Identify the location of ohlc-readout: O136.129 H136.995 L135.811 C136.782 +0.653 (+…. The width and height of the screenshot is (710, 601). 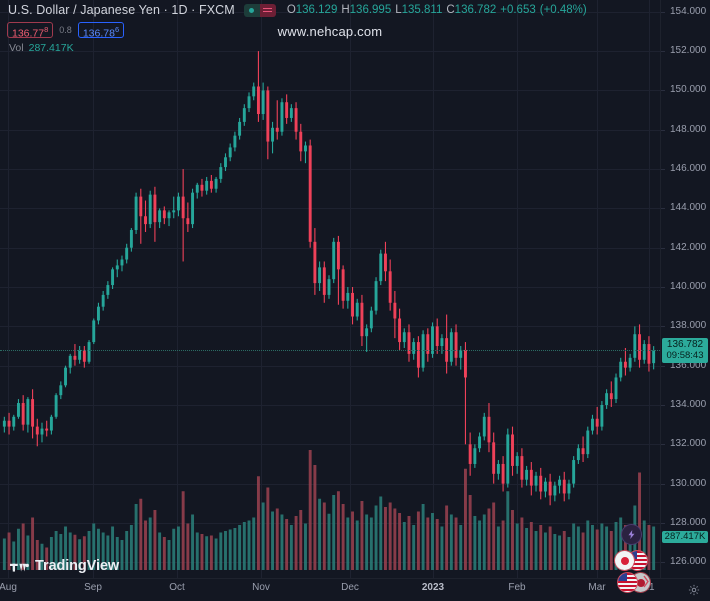
(437, 10).